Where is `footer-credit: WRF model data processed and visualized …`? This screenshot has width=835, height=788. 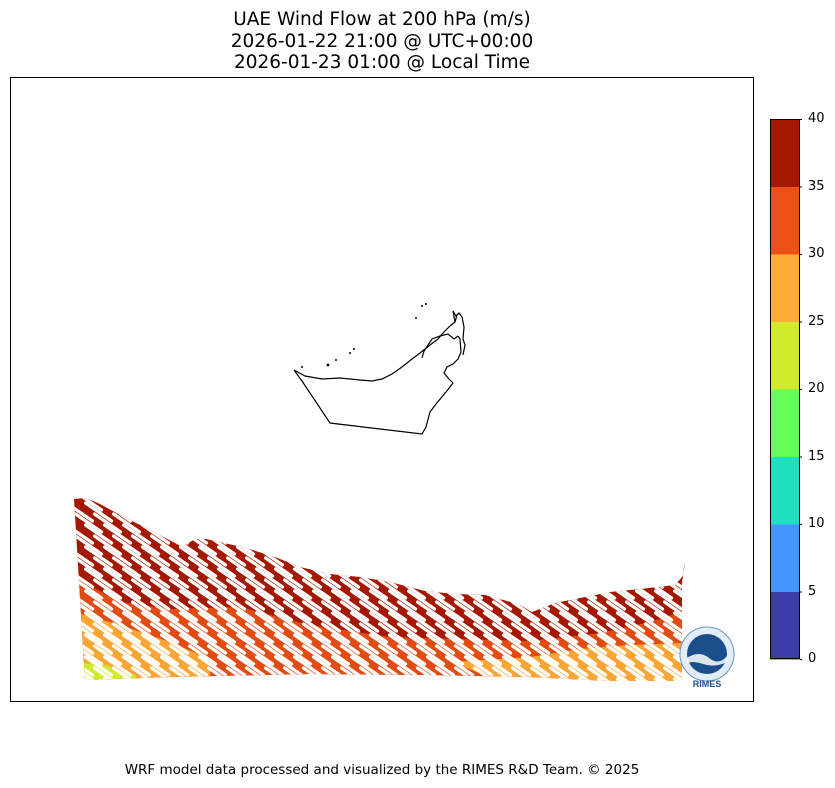 footer-credit: WRF model data processed and visualized … is located at coordinates (382, 770).